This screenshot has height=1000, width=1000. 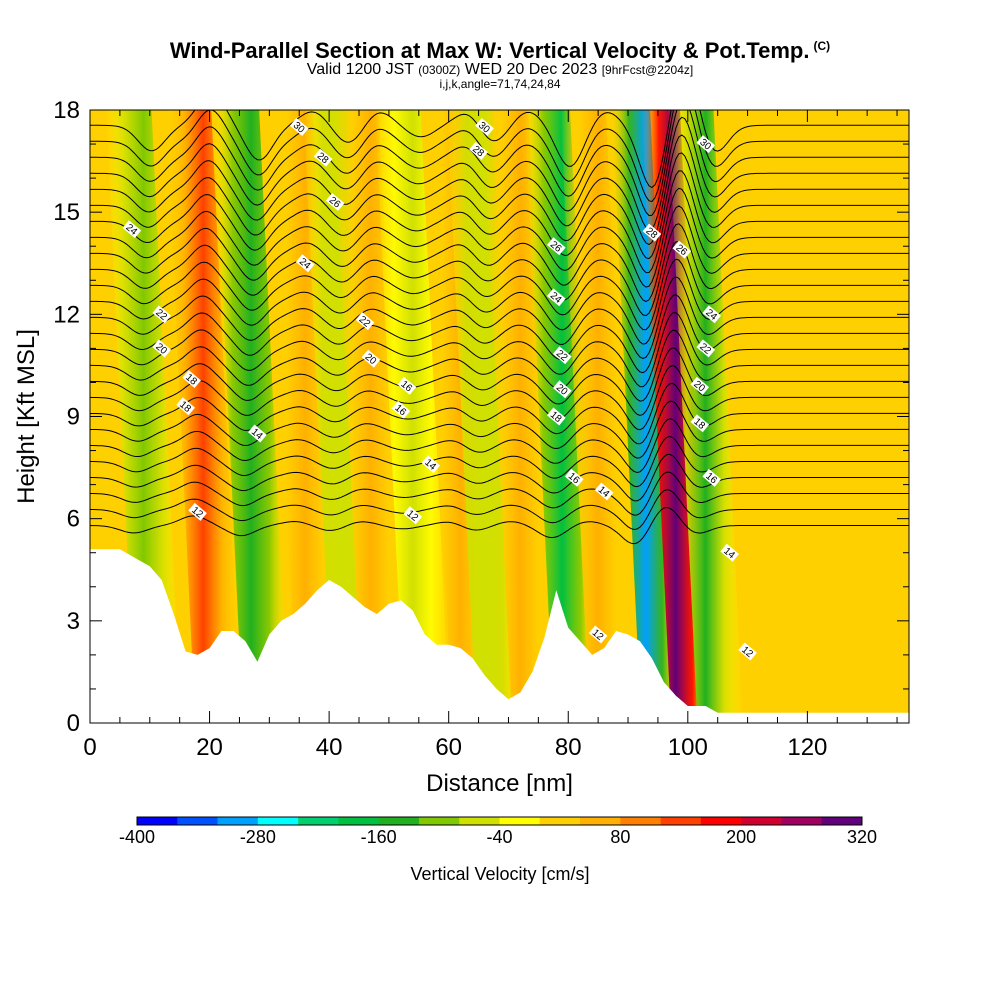 What do you see at coordinates (499, 837) in the screenshot?
I see `colorbar-tick-label: -40` at bounding box center [499, 837].